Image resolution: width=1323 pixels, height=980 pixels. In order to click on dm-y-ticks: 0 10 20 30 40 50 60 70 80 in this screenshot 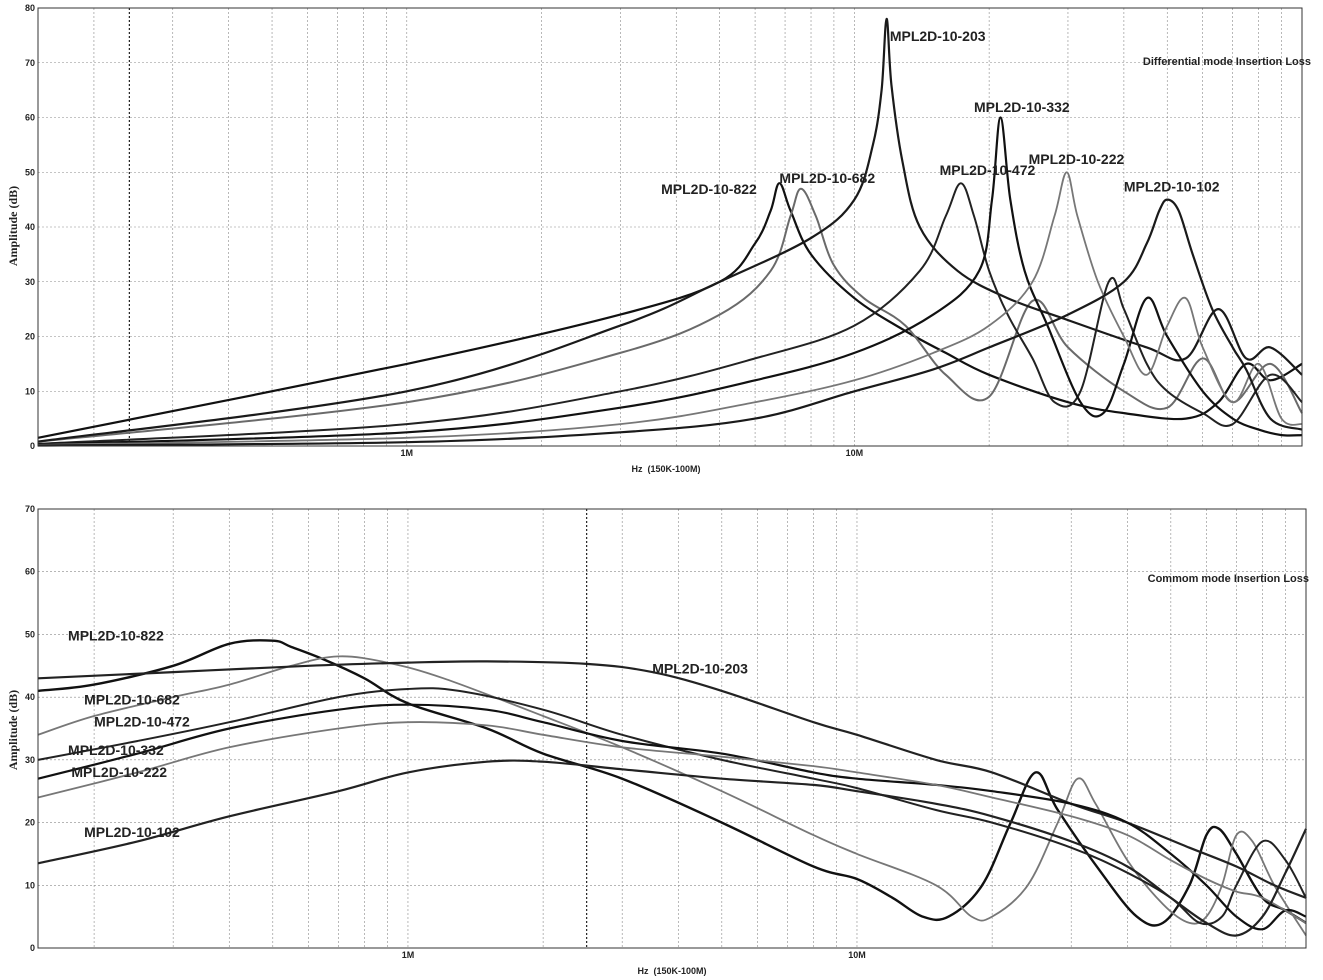, I will do `click(30, 227)`.